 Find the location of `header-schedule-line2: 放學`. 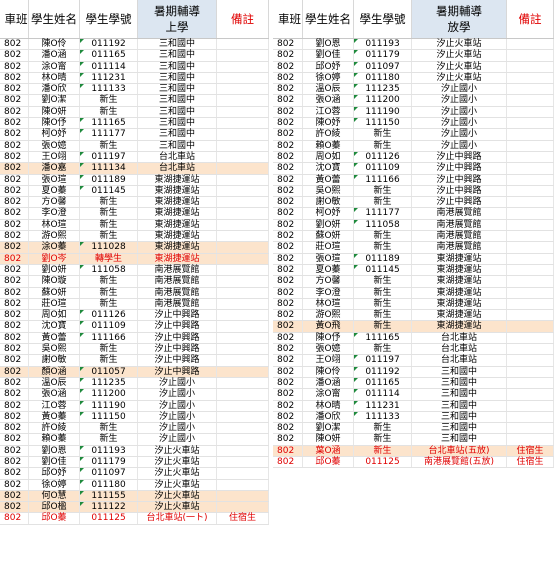

header-schedule-line2: 放學 is located at coordinates (459, 27).